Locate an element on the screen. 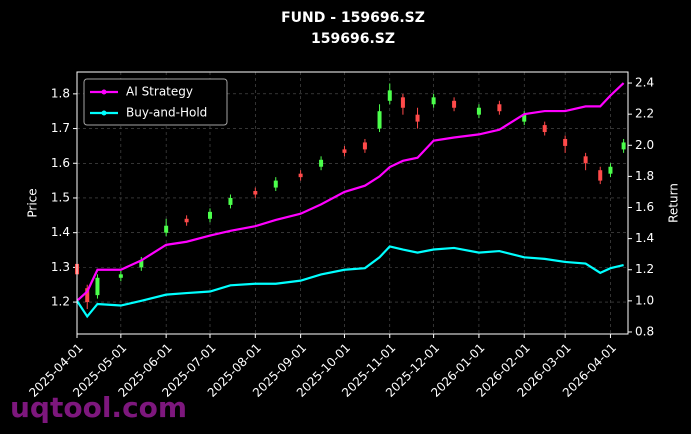 The width and height of the screenshot is (691, 434). legend: AI Strategy Buy-and-Hold is located at coordinates (155, 102).